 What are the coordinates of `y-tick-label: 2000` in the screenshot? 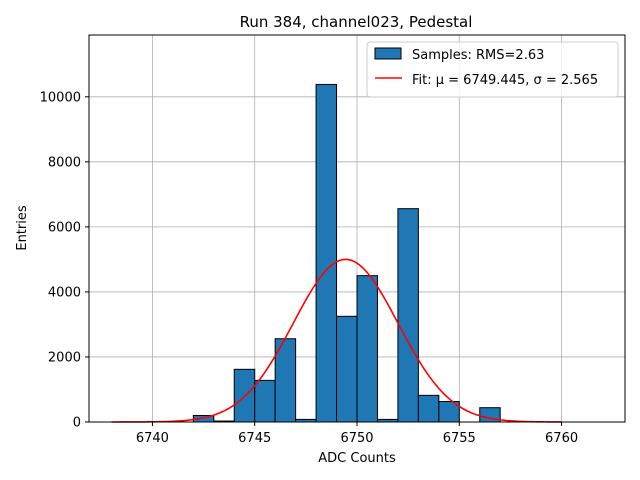 It's located at (64, 357).